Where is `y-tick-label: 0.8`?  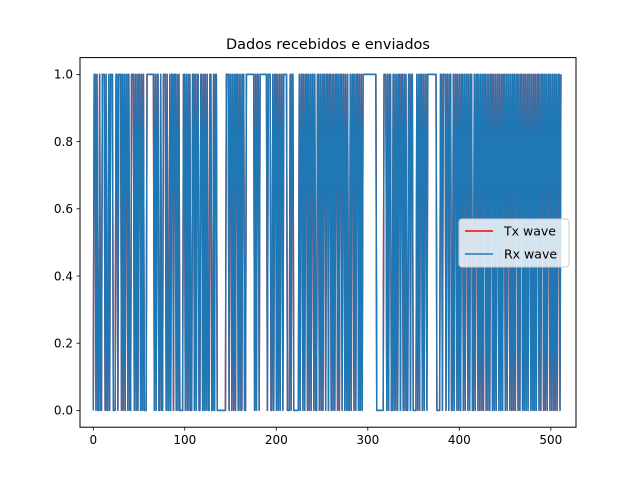
y-tick-label: 0.8 is located at coordinates (63, 142).